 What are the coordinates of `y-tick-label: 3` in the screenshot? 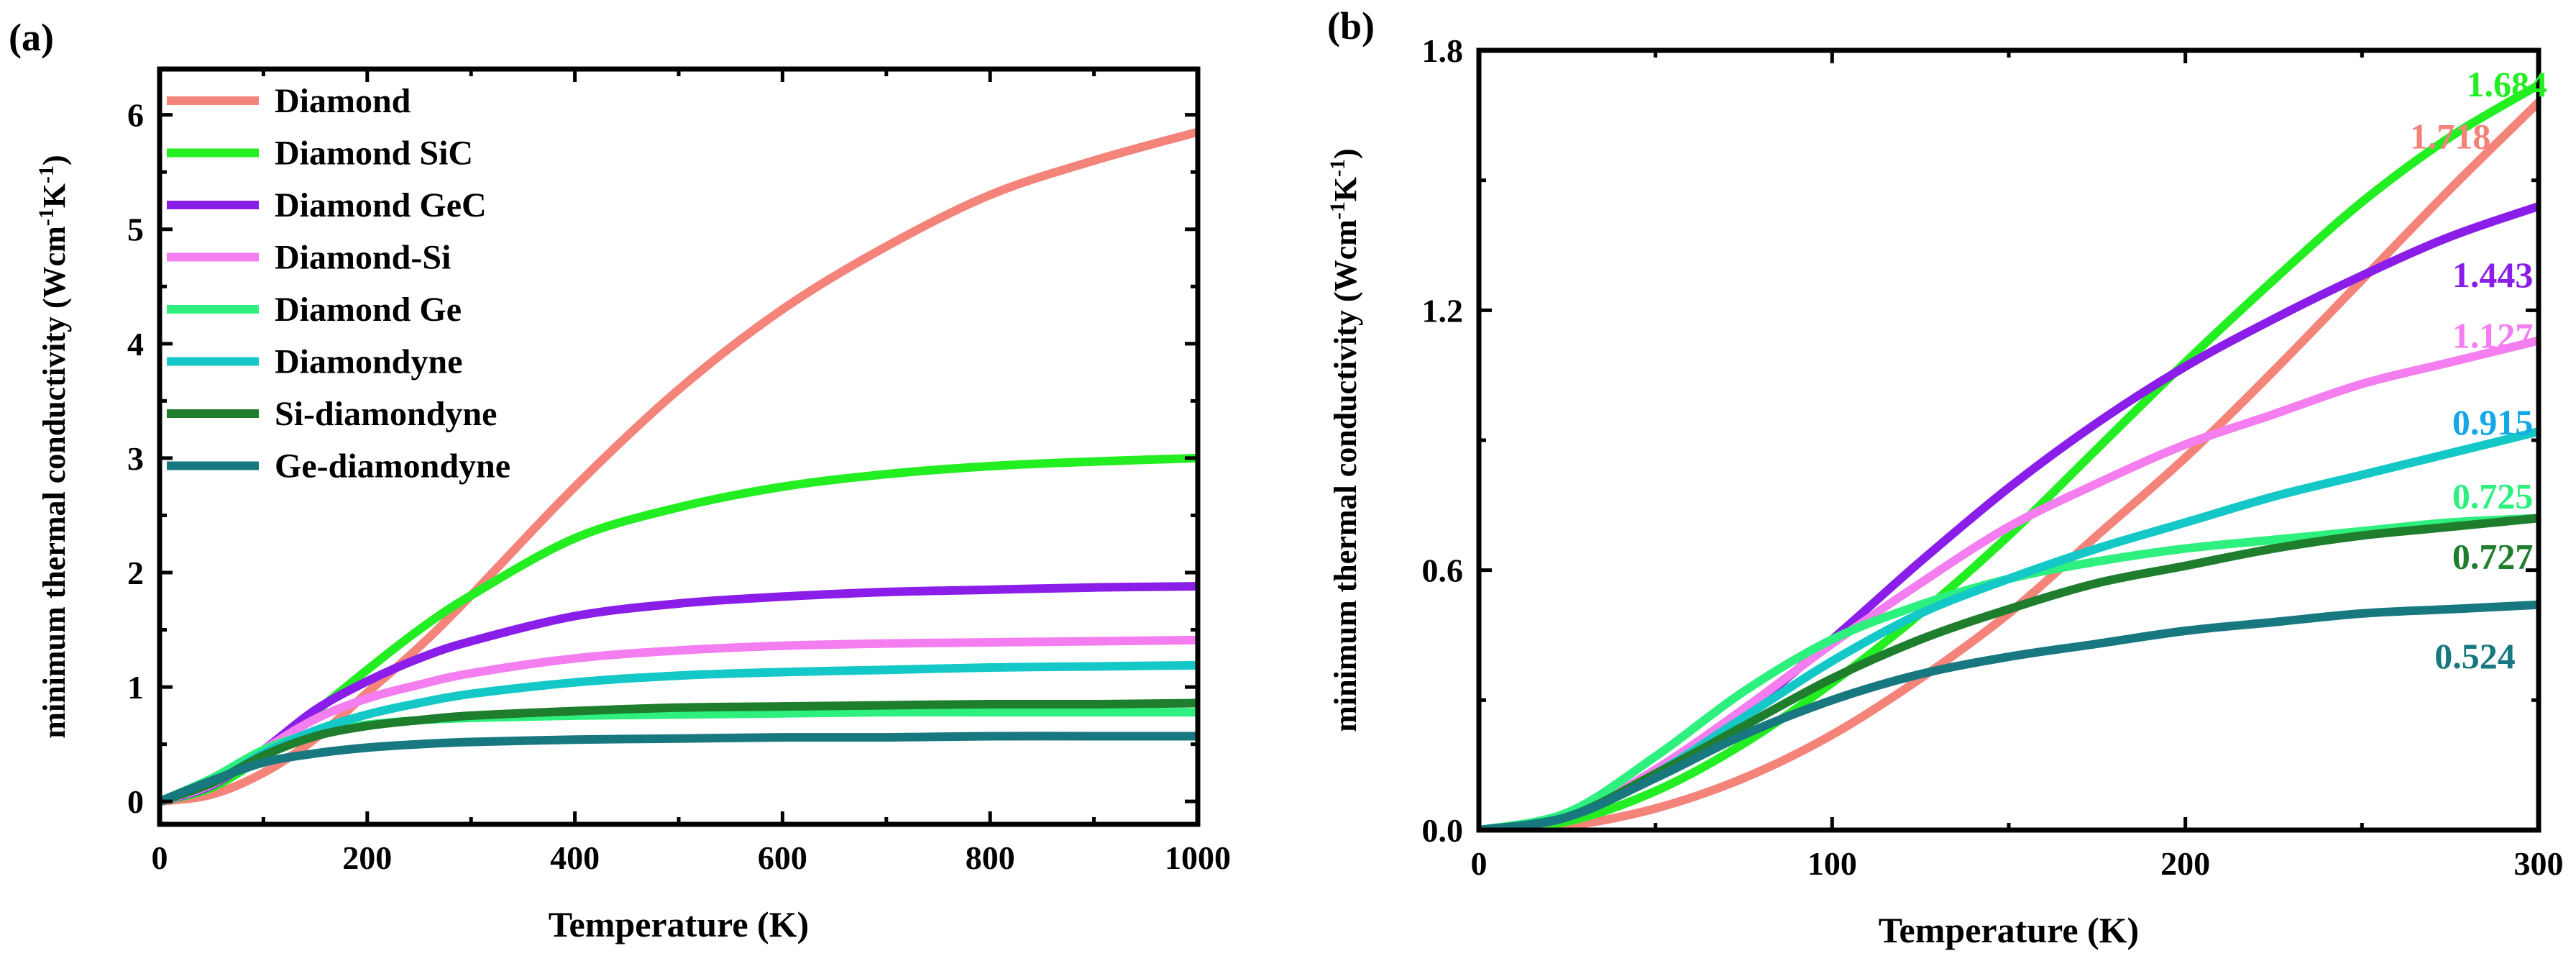 It's located at (135, 458).